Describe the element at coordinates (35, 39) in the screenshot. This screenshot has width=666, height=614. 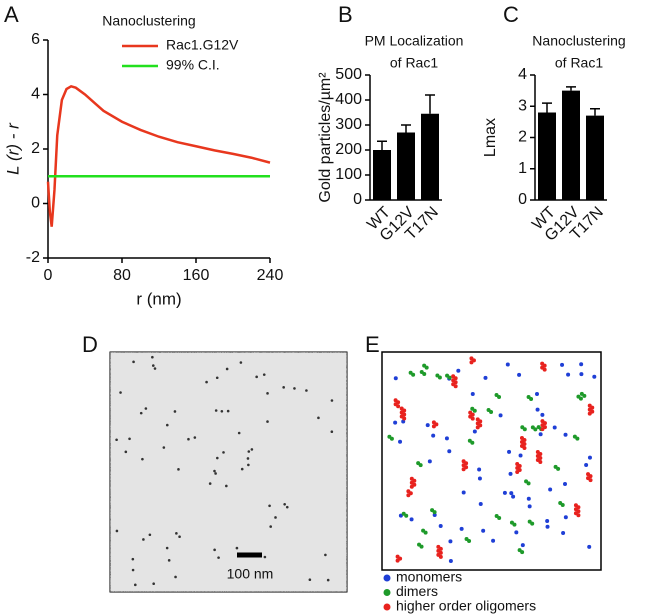
I see `y-tick-label: 6` at that location.